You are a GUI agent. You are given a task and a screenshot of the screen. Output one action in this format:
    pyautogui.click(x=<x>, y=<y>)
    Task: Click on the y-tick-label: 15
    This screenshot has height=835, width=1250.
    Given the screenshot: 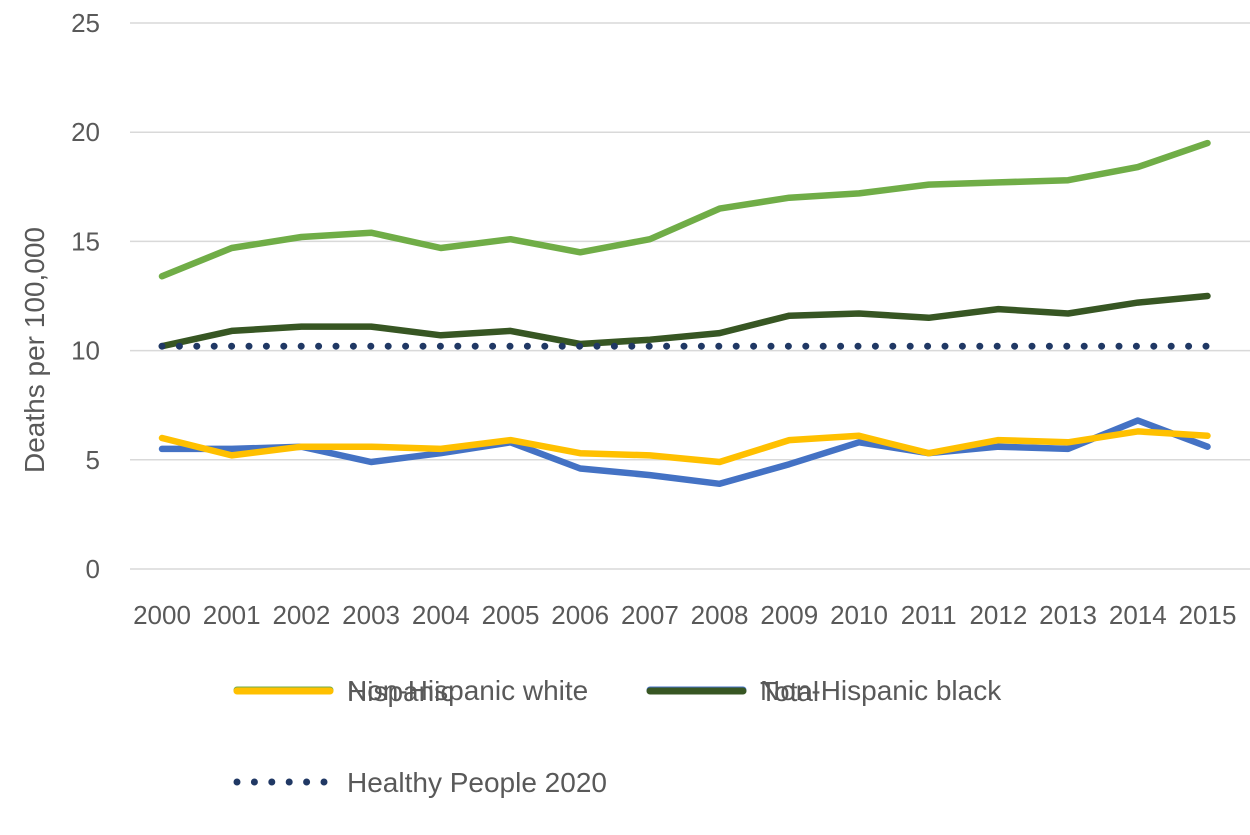 What is the action you would take?
    pyautogui.click(x=85, y=241)
    